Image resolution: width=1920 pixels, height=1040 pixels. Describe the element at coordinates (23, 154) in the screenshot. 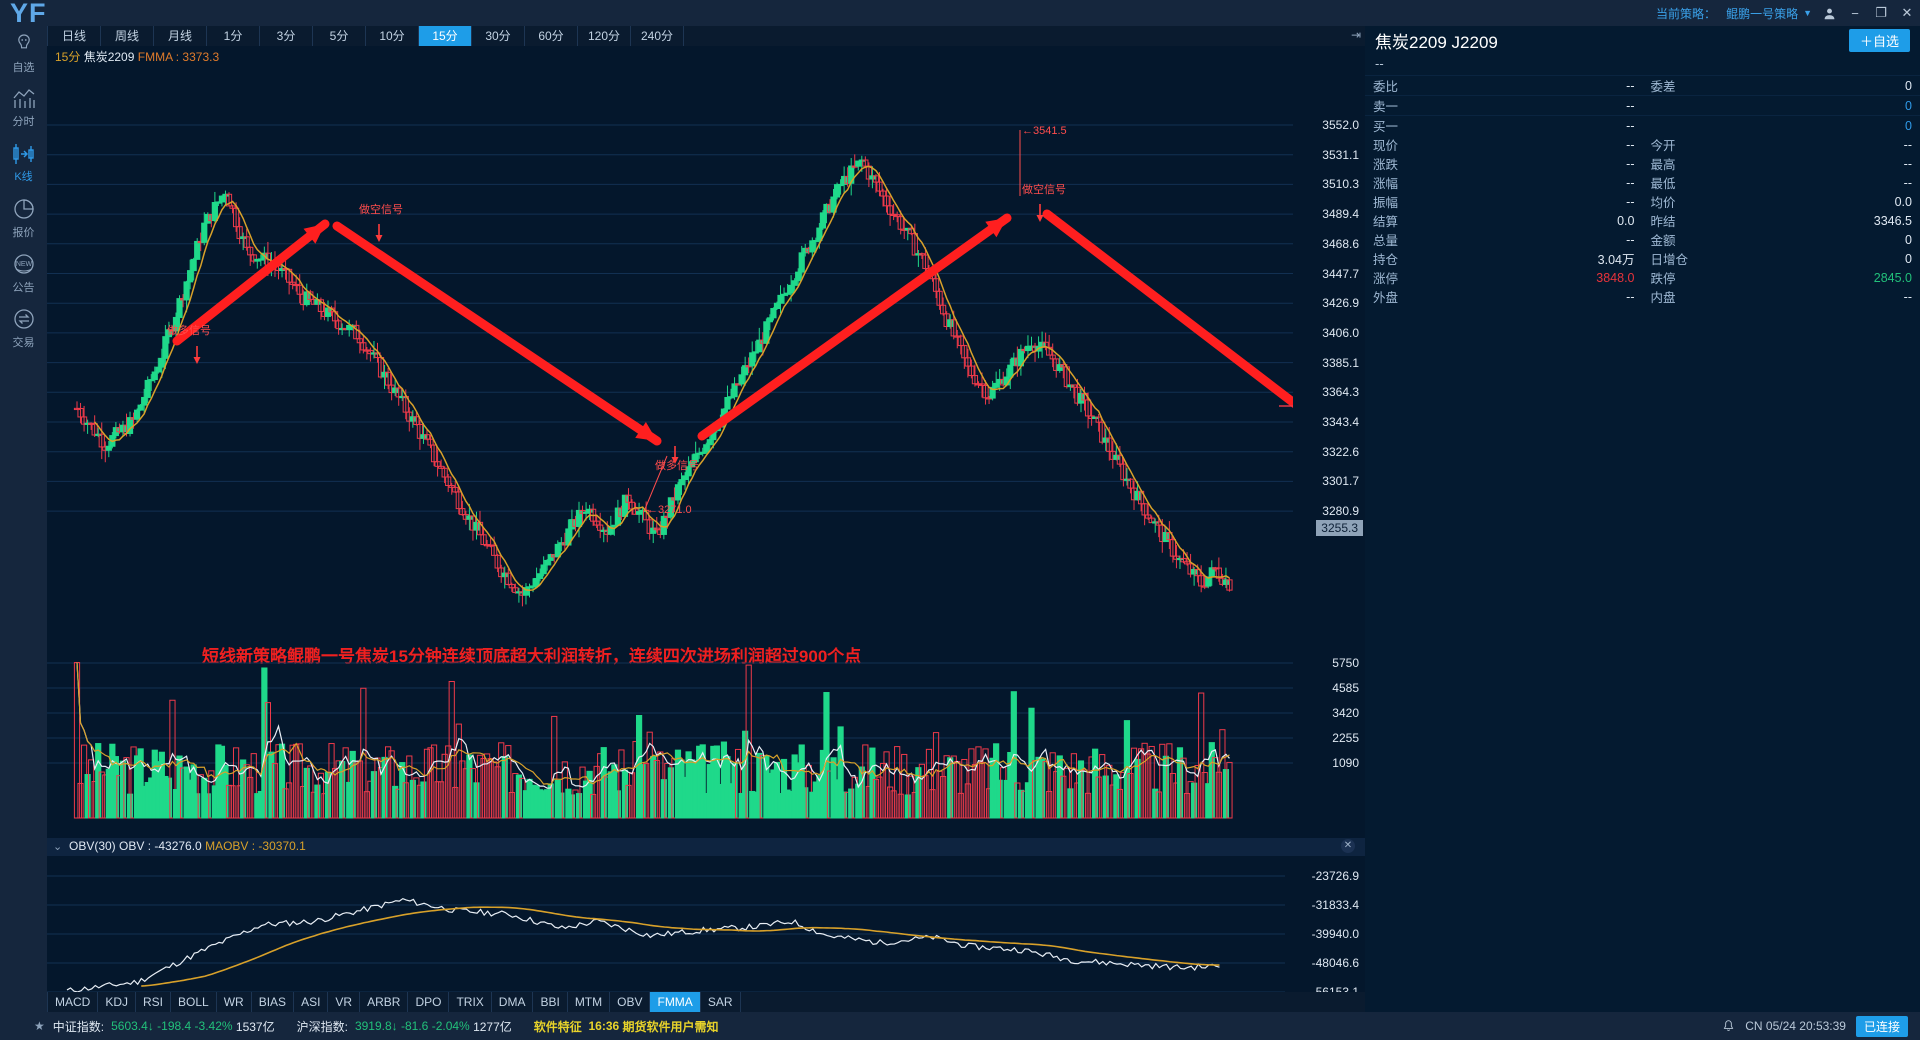

I see `candlestick-icon` at that location.